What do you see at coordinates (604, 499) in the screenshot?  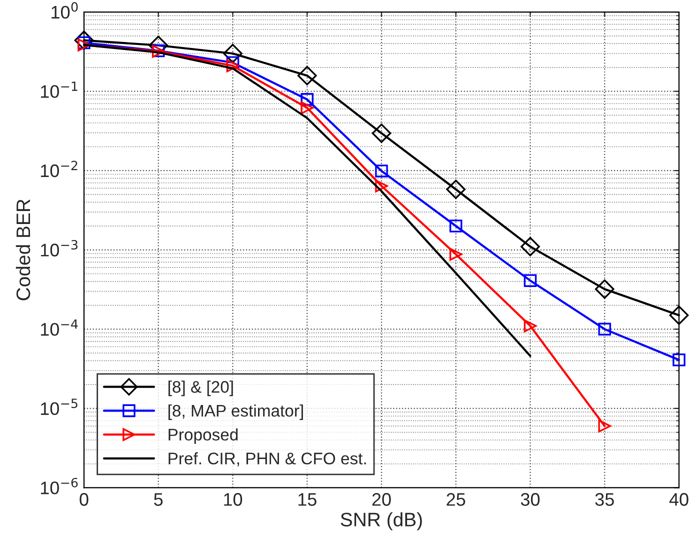 I see `x-tick-label: 35` at bounding box center [604, 499].